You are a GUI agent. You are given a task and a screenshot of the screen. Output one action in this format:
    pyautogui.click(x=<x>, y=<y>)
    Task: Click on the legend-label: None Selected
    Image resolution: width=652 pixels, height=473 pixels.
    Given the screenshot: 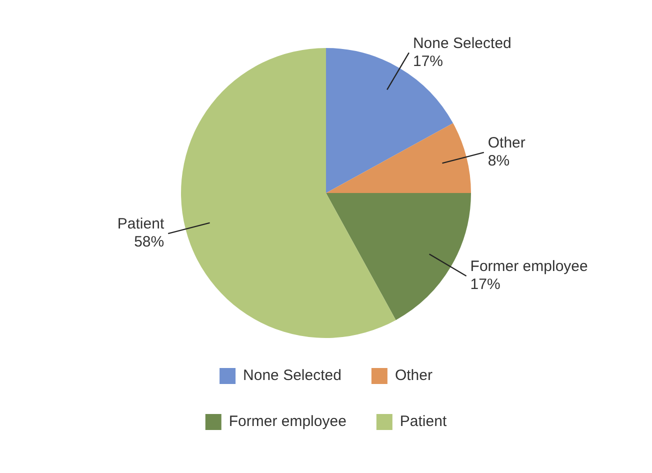 What is the action you would take?
    pyautogui.click(x=292, y=375)
    